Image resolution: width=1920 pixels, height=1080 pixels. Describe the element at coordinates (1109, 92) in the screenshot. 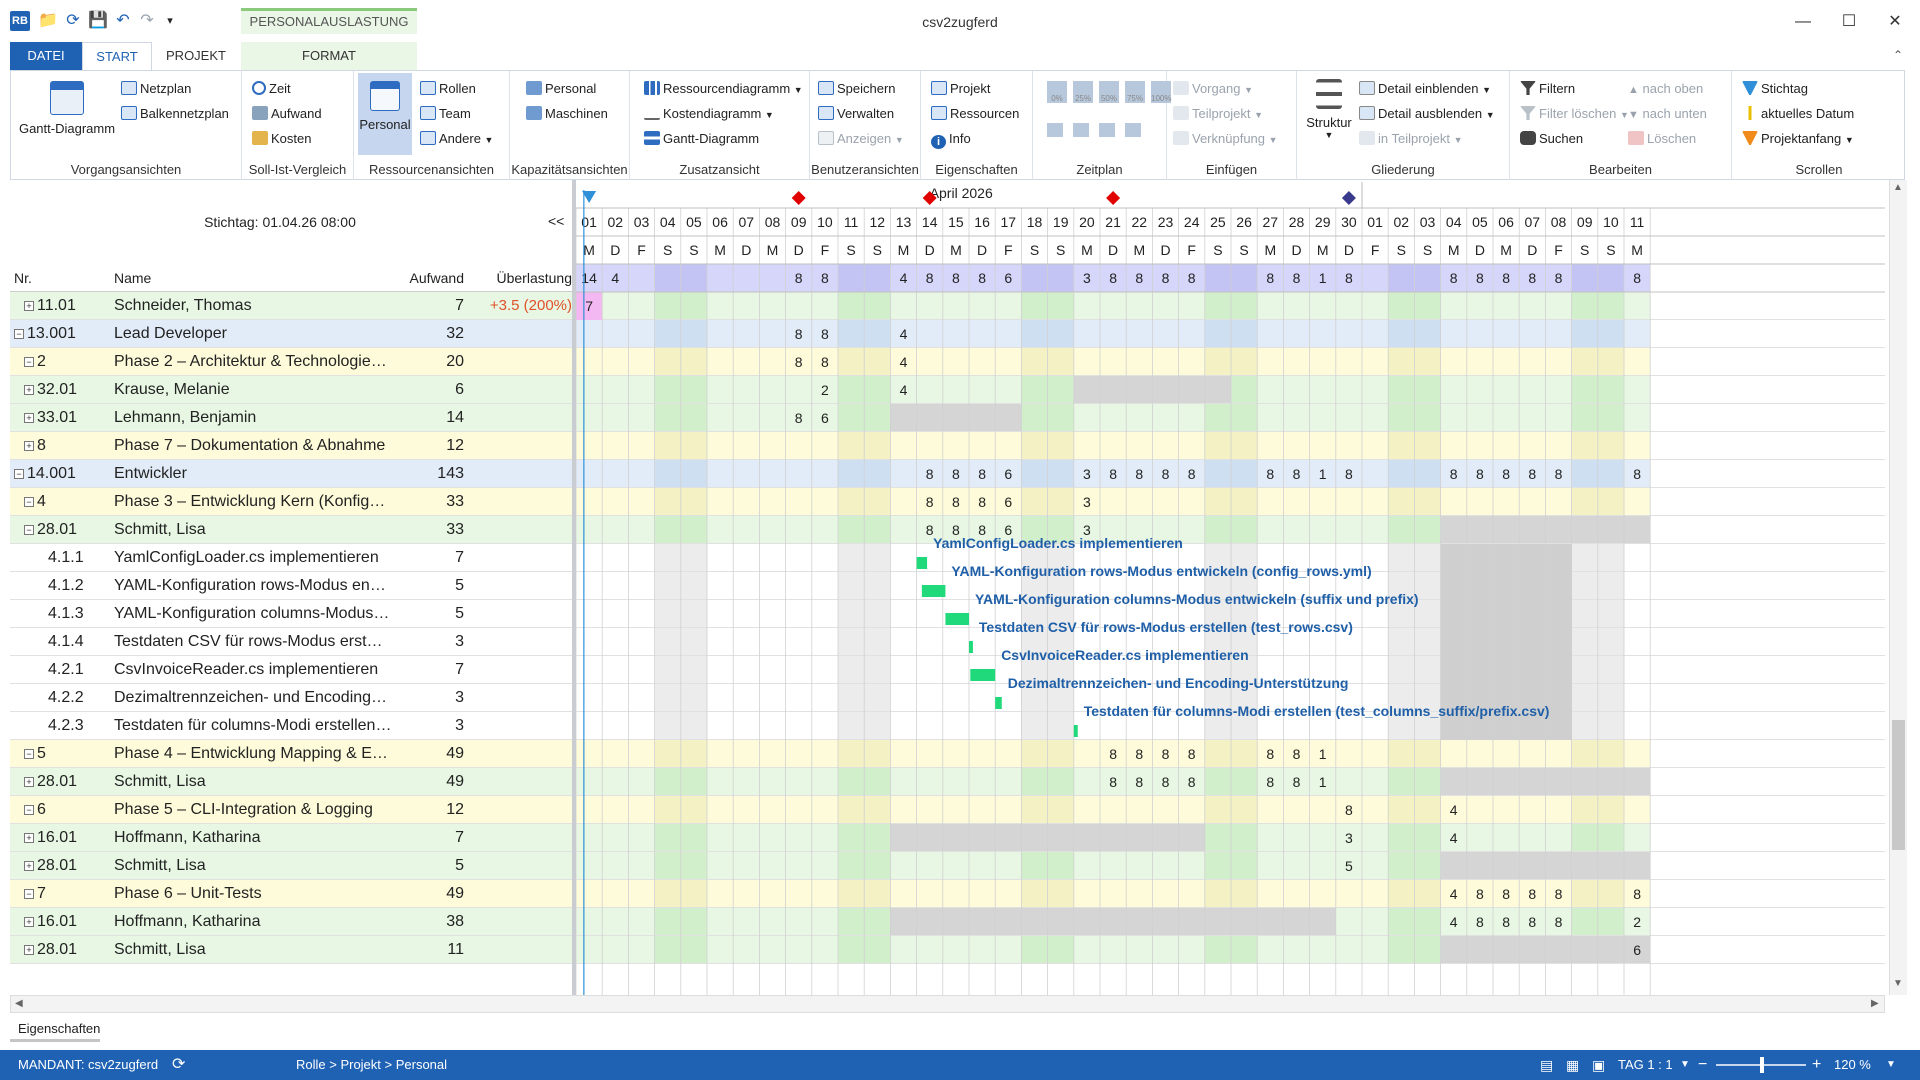

I see `progress-50-button: 50%` at that location.